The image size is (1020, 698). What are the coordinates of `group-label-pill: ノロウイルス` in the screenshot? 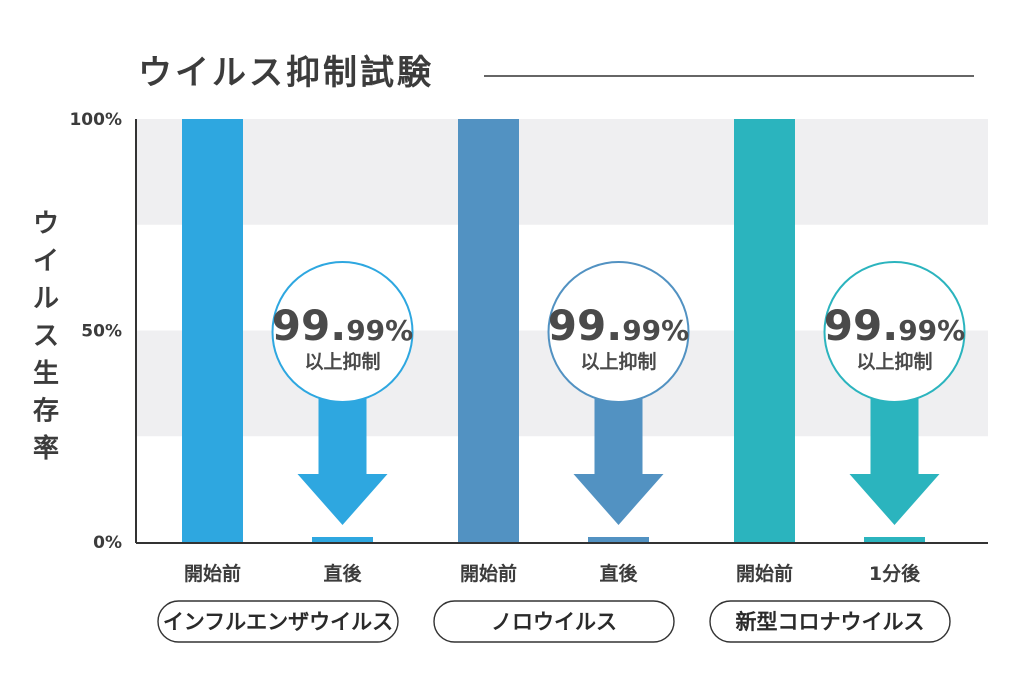 It's located at (554, 621).